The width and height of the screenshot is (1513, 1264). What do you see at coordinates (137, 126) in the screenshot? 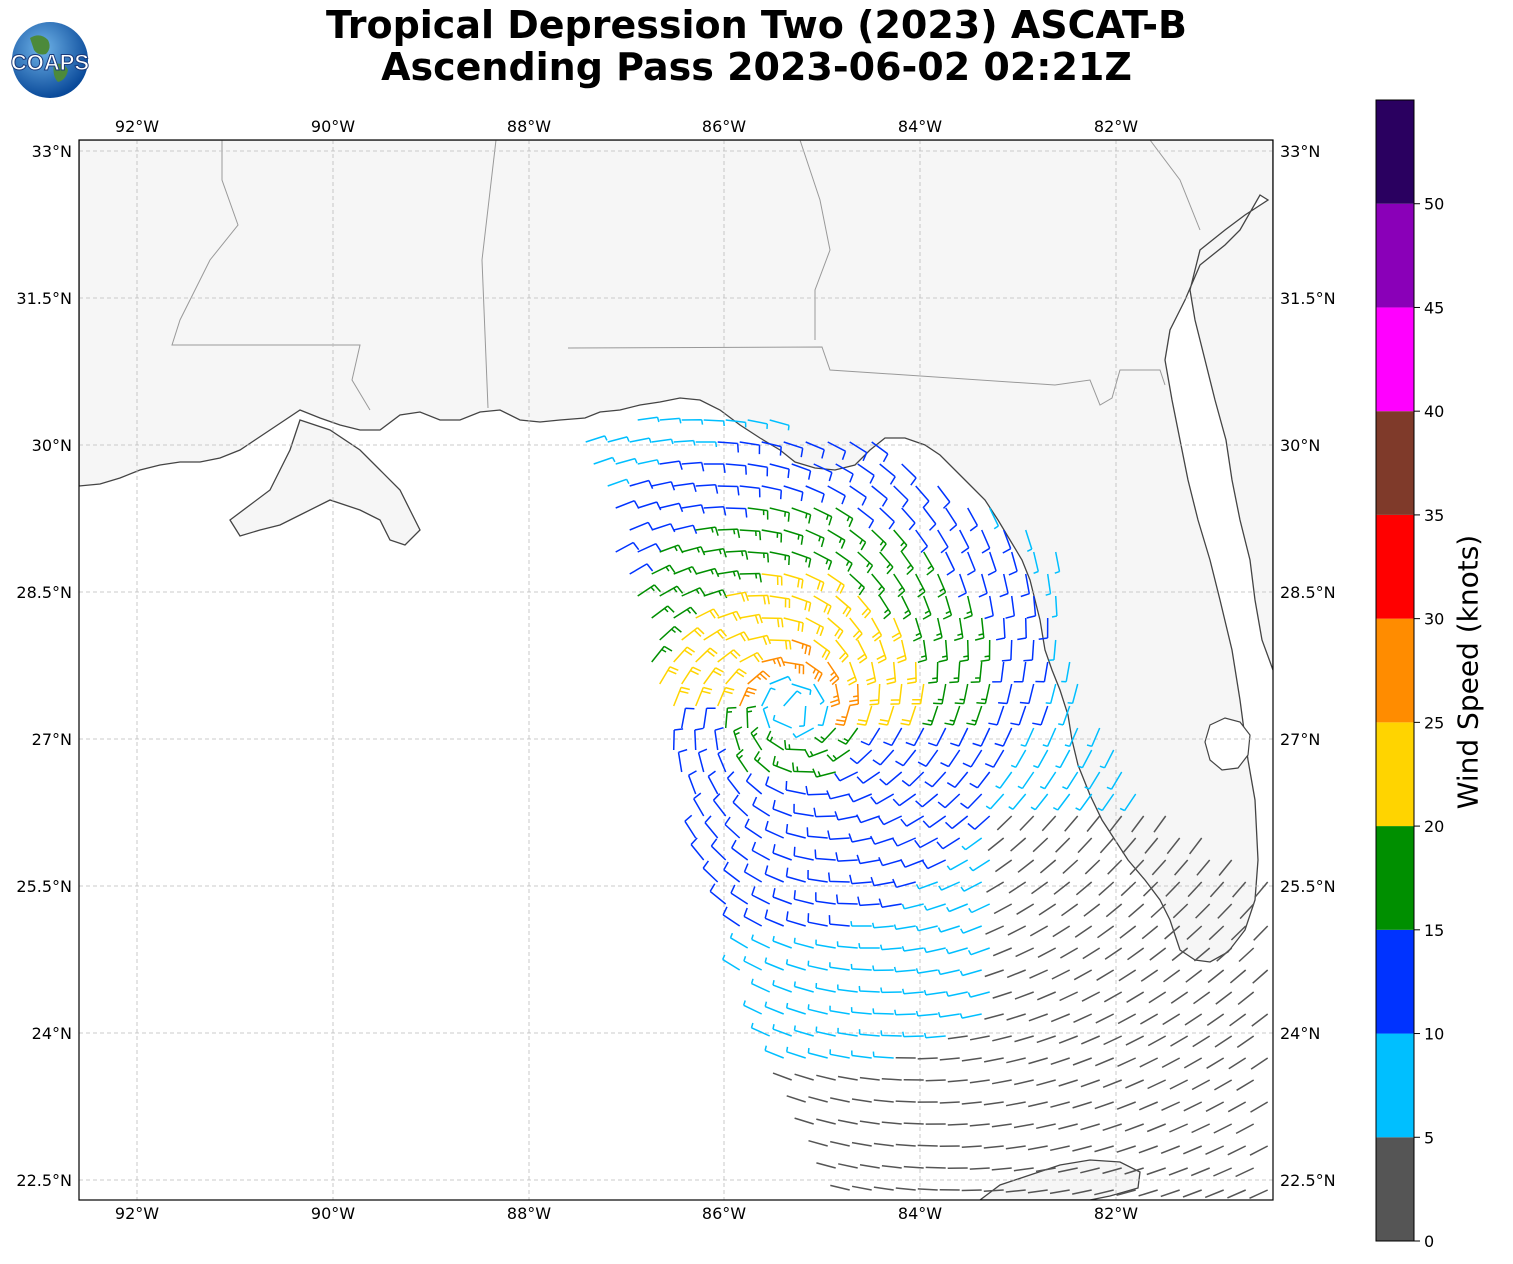
I see `lon-tick-top: 92°W` at bounding box center [137, 126].